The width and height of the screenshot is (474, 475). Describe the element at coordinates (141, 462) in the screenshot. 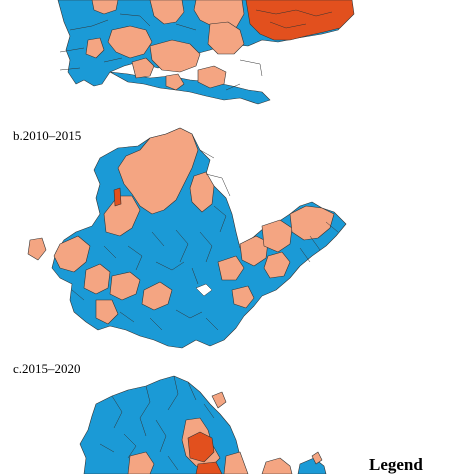

I see `panel-c-region-s3` at that location.